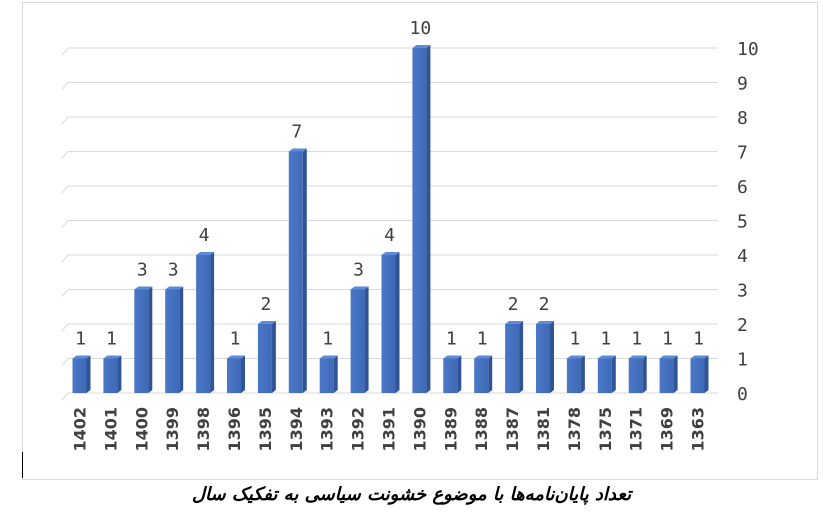  What do you see at coordinates (742, 325) in the screenshot?
I see `y-tick-label: 2` at bounding box center [742, 325].